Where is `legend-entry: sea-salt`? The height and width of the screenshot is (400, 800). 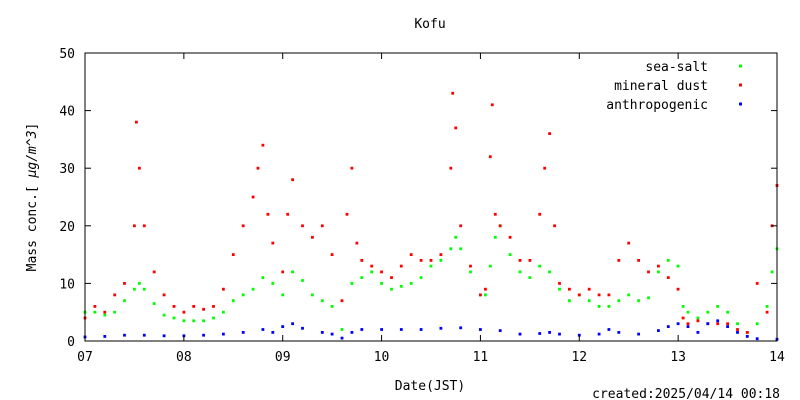
legend-entry: sea-salt is located at coordinates (693, 67).